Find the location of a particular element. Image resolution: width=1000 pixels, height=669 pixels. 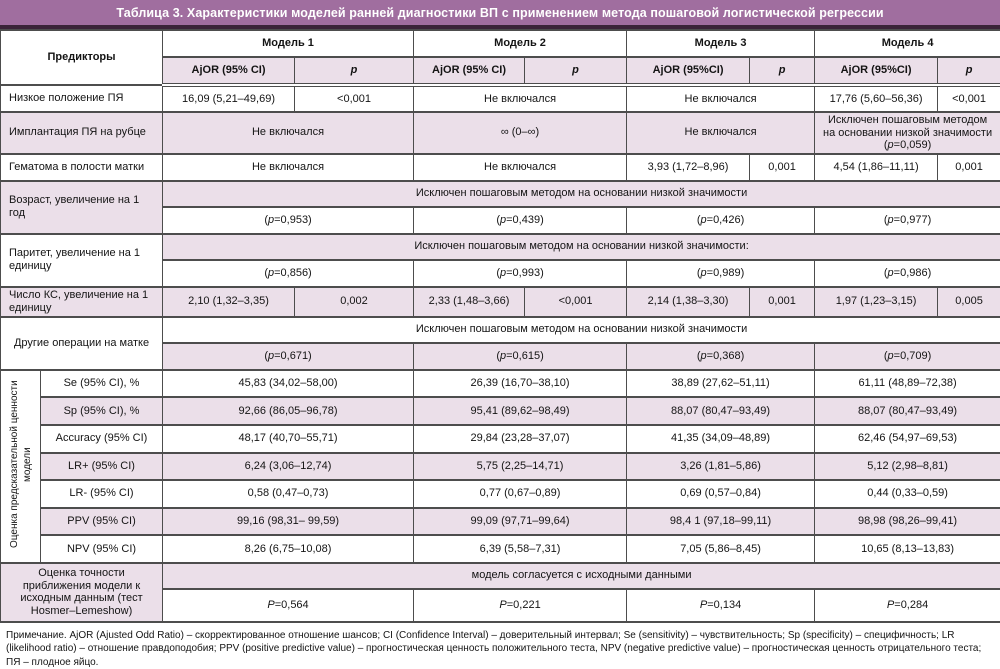

p-cell-m4: (p=0,709) is located at coordinates (907, 356).